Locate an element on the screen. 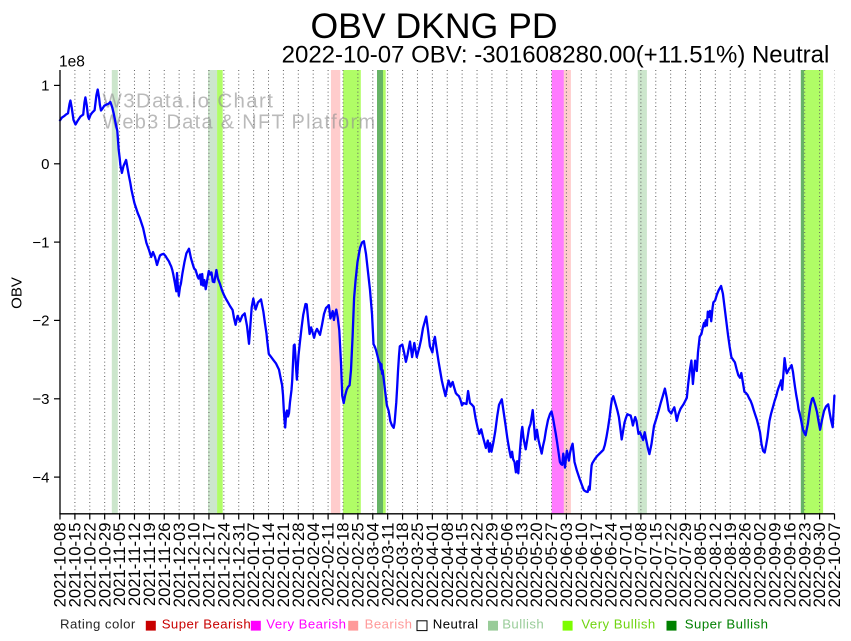 The image size is (851, 641). svg-text: 2022-02-25 is located at coordinates (357, 565).